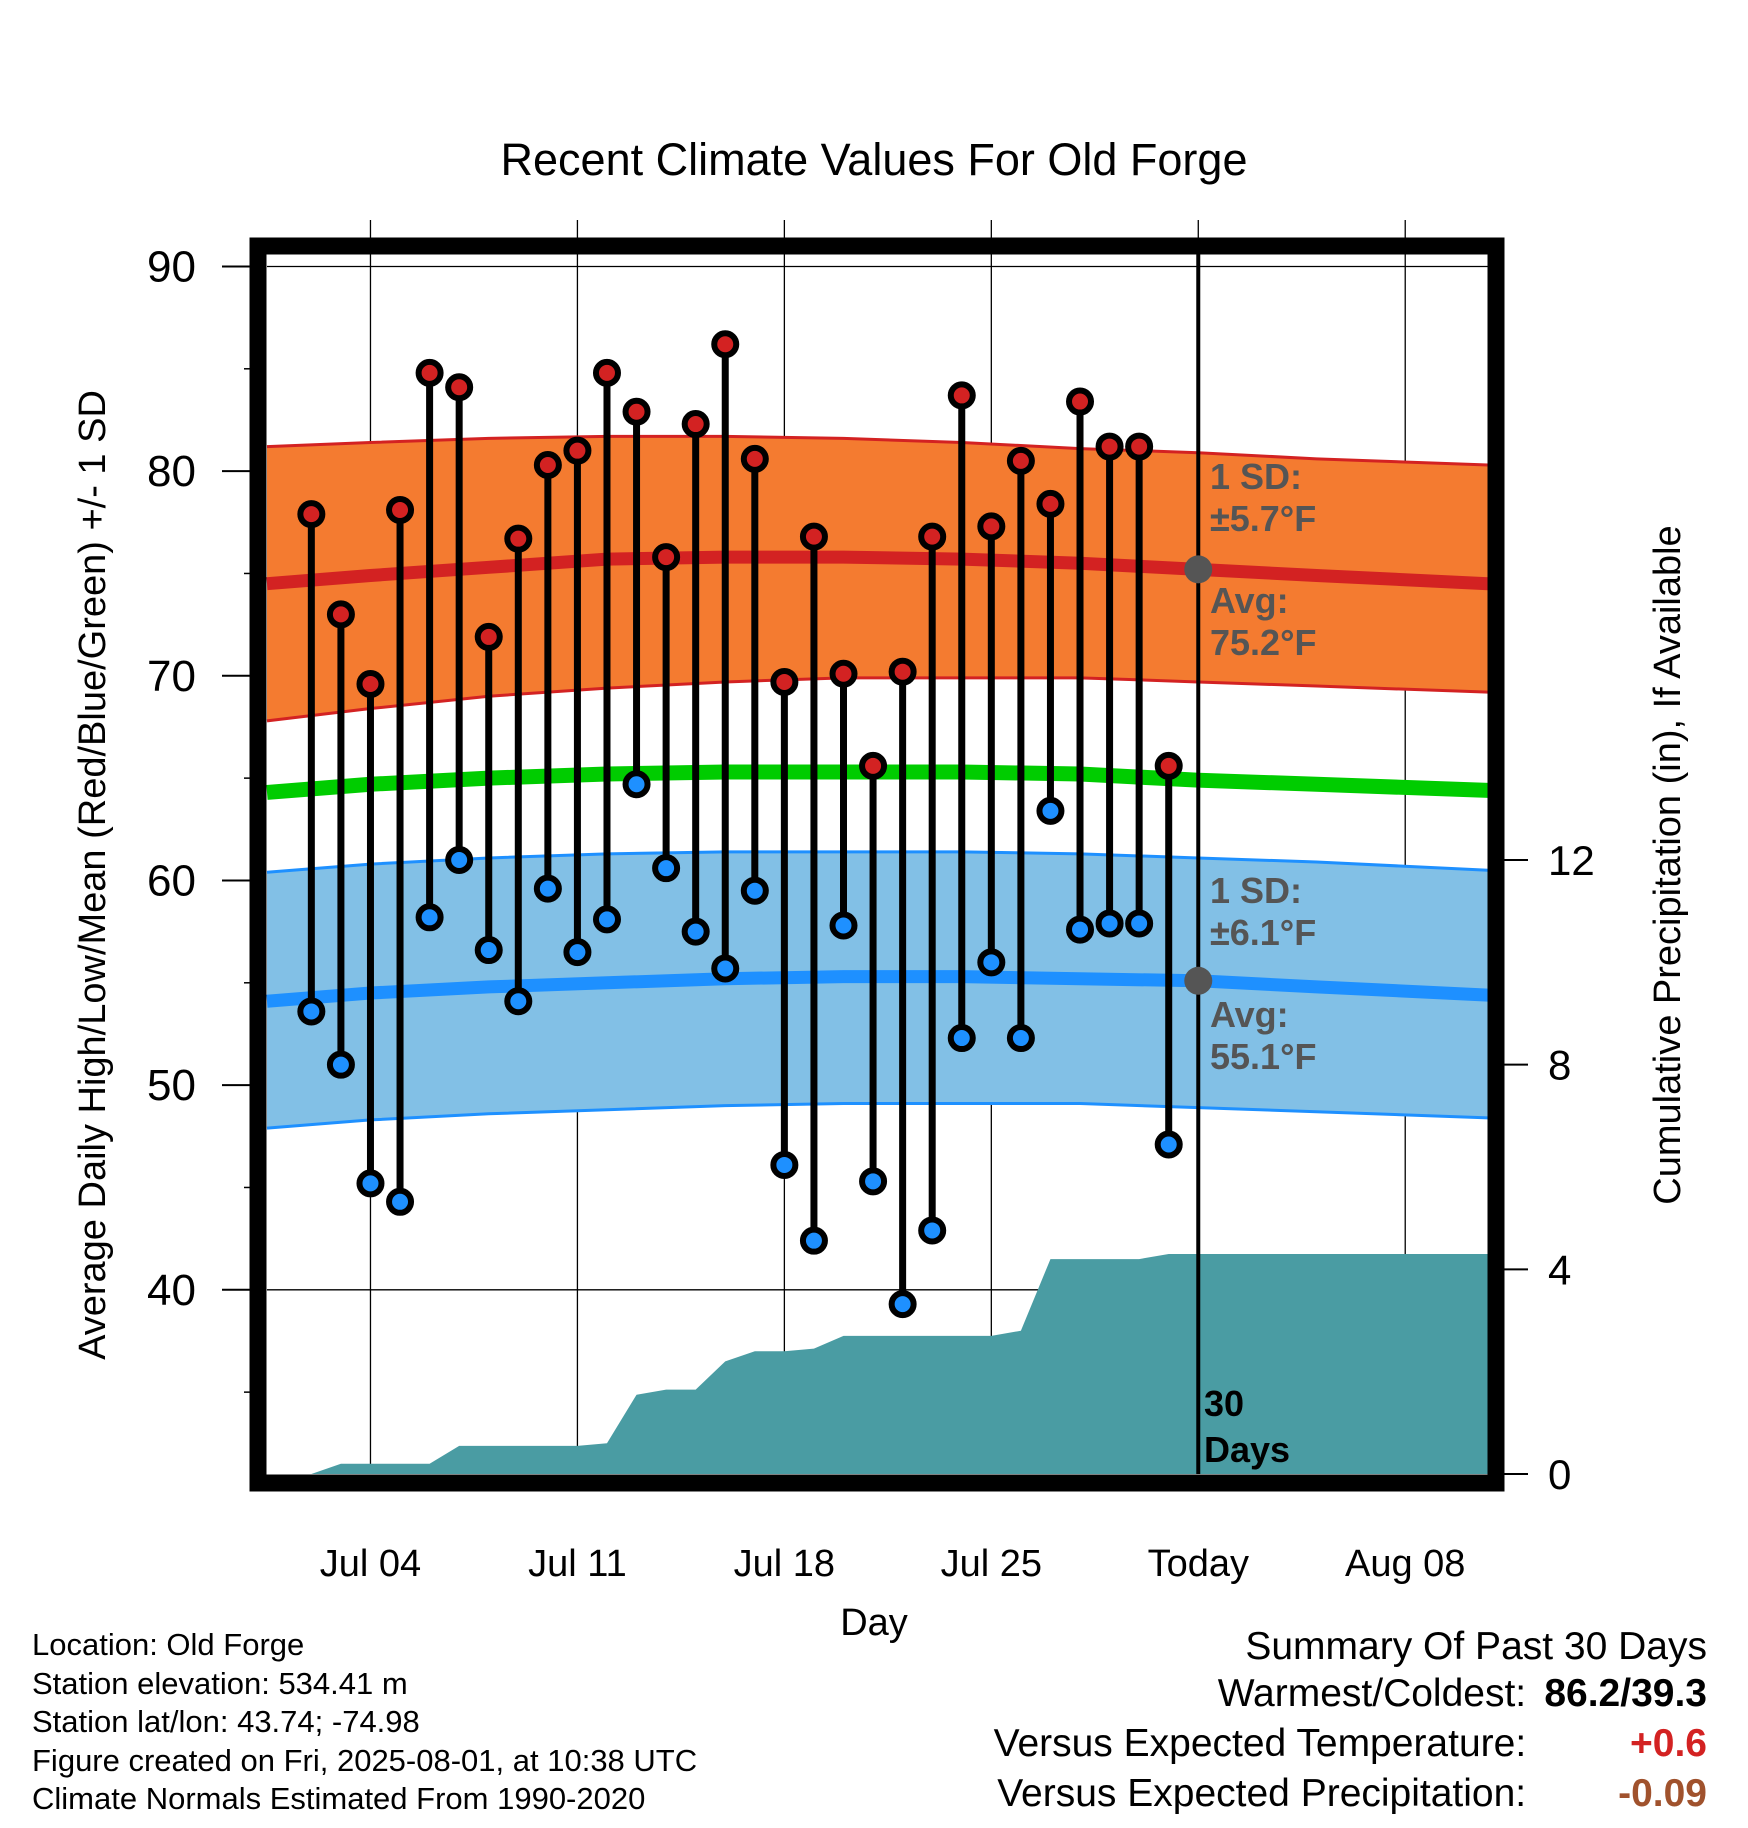  What do you see at coordinates (1372, 1693) in the screenshot?
I see `warmest-label: Warmest/Coldest:` at bounding box center [1372, 1693].